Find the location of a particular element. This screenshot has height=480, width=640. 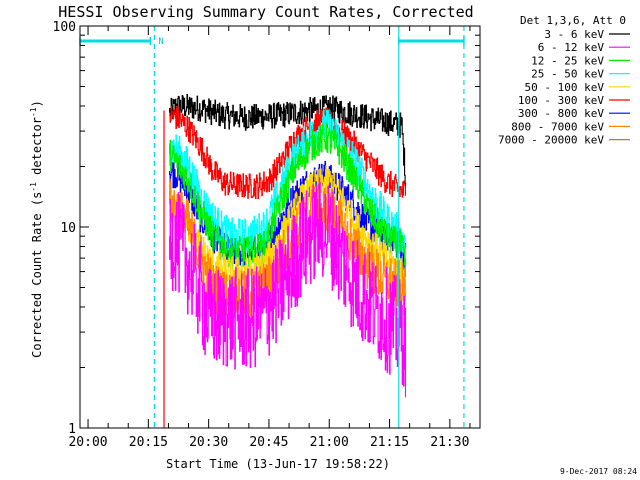

x-tick-label: 21:00 is located at coordinates (329, 442).